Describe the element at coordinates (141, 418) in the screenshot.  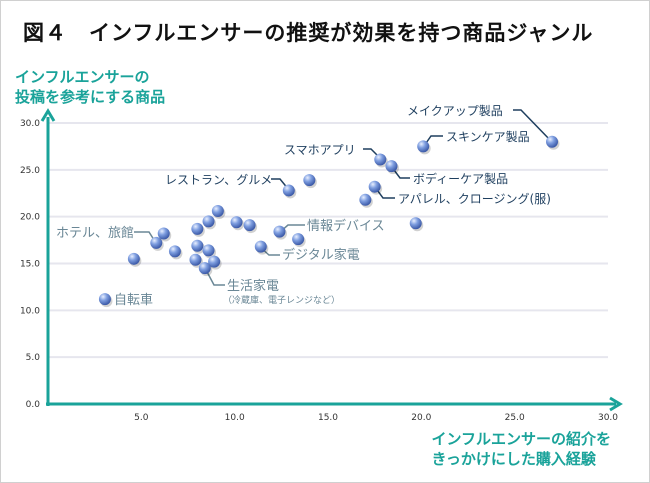
I see `x-tick-label: 5.0` at that location.